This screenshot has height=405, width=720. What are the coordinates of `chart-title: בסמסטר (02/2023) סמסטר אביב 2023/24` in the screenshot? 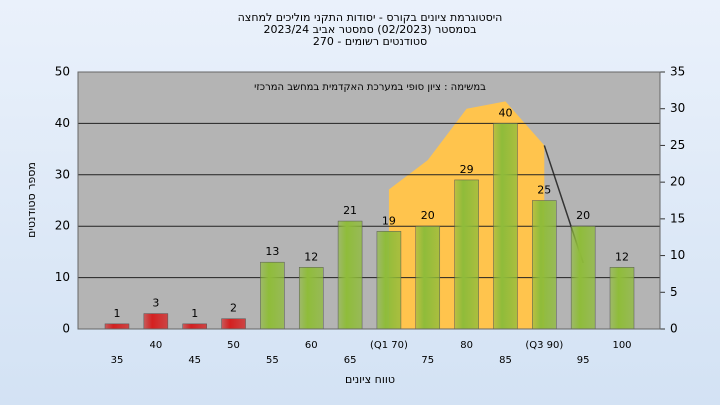 It's located at (369, 29).